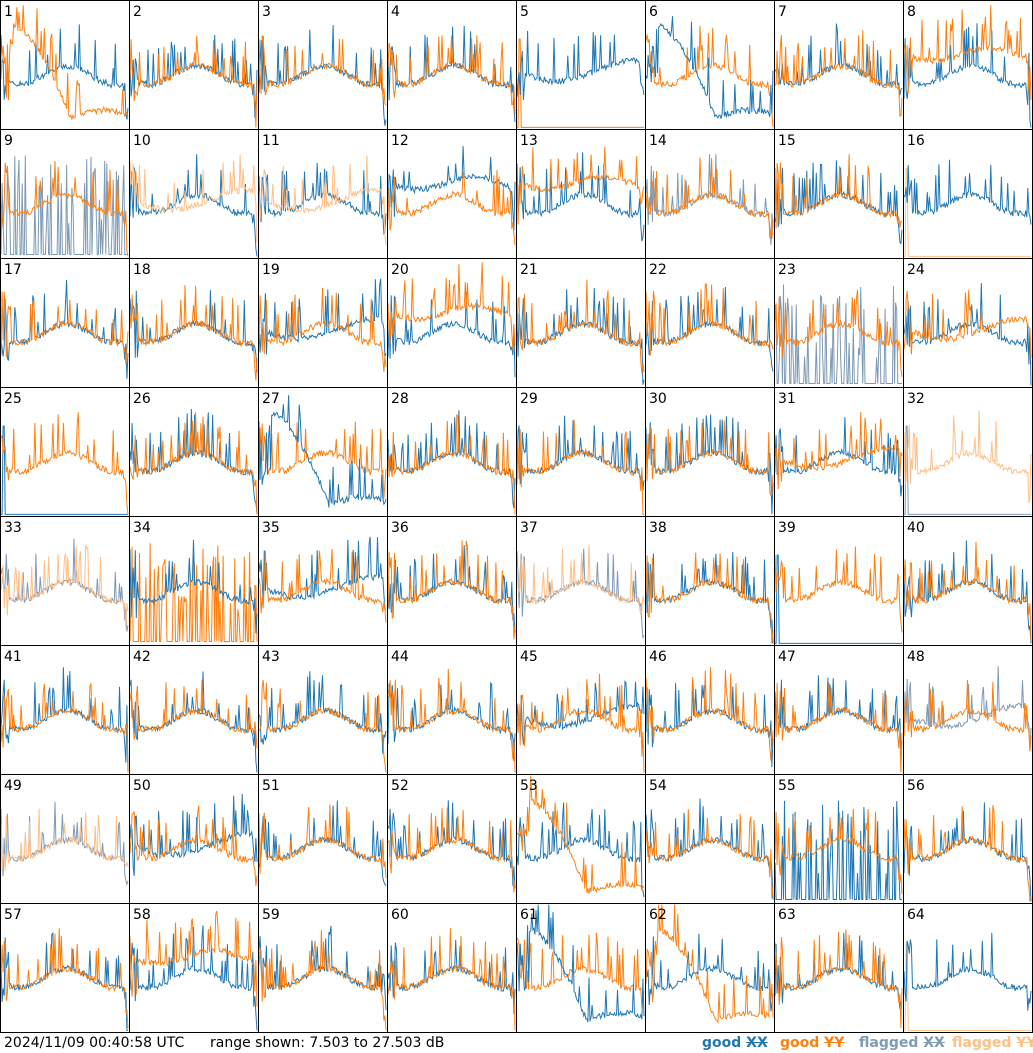  What do you see at coordinates (271, 399) in the screenshot?
I see `panel-number: 27` at bounding box center [271, 399].